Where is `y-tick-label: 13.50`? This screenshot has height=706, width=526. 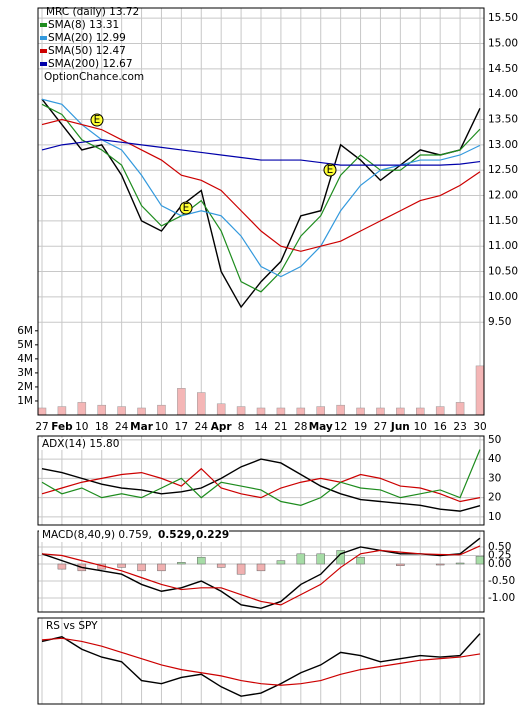 y-tick-label: 13.50 is located at coordinates (503, 120).